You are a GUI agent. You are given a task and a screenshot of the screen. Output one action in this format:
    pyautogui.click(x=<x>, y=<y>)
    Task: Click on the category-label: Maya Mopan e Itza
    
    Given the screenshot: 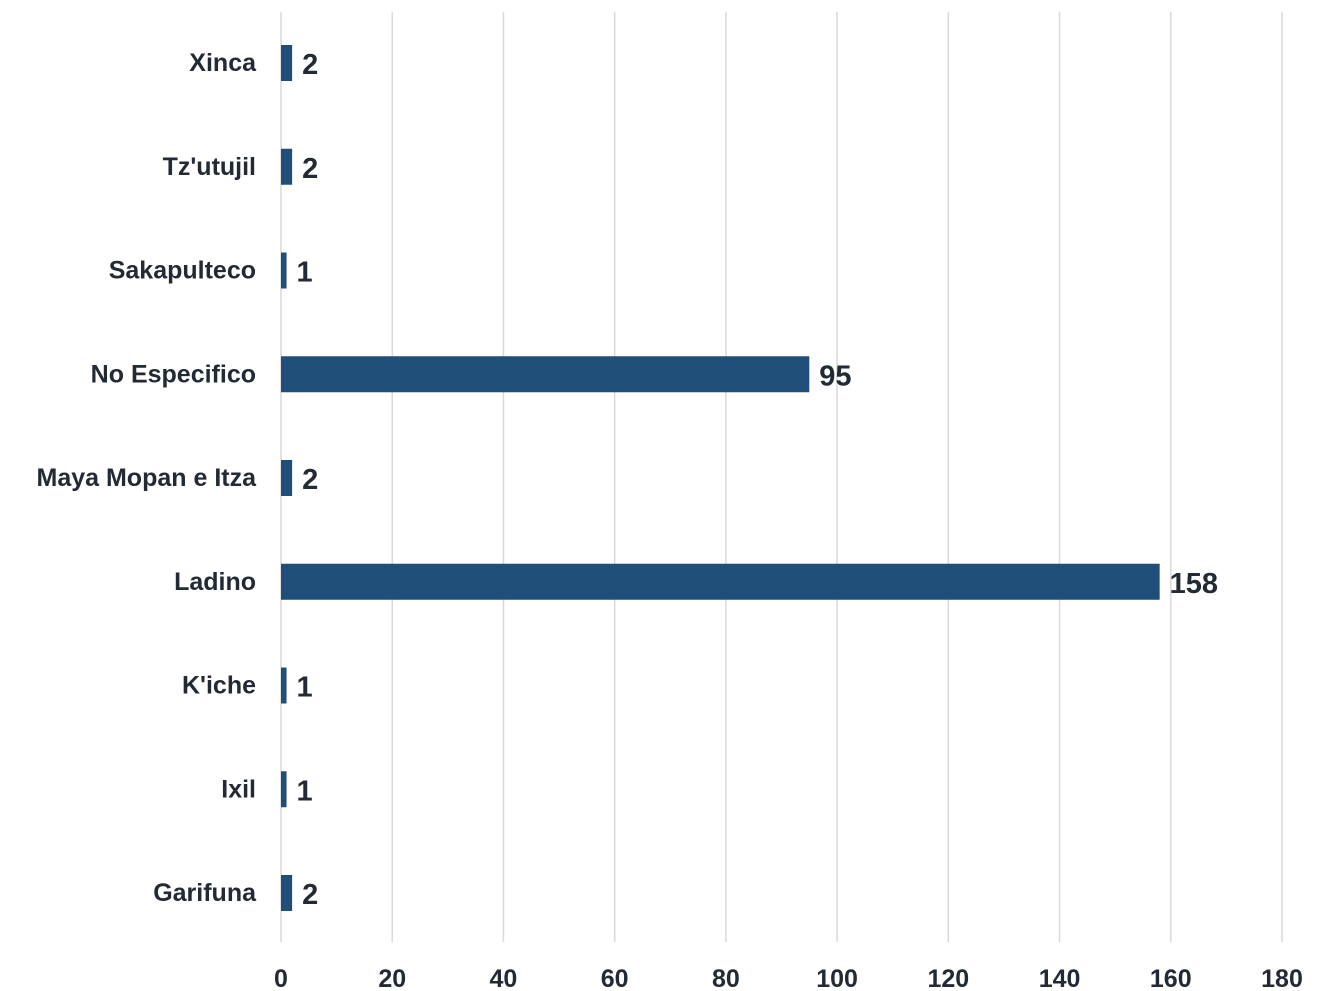 What is the action you would take?
    pyautogui.click(x=147, y=478)
    